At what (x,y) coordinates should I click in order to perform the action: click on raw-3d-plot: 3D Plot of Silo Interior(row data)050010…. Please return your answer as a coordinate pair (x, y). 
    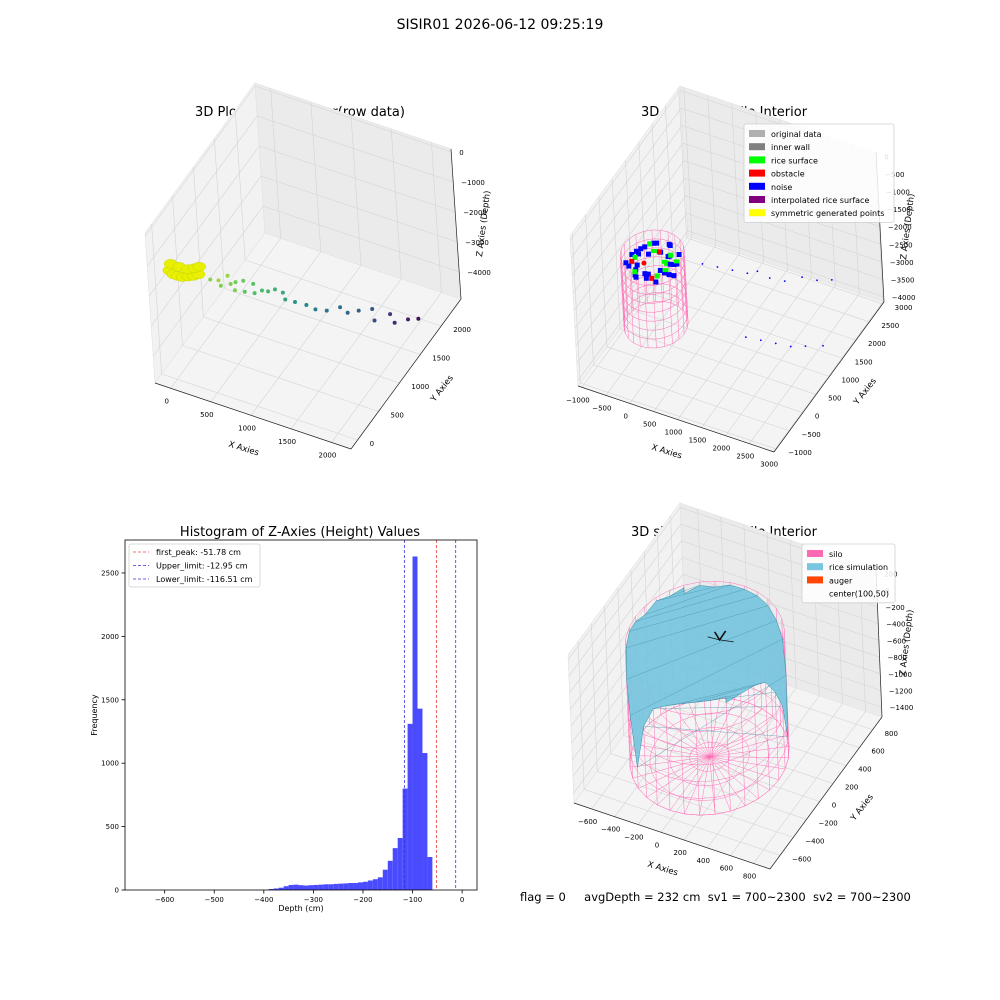
    Looking at the image, I should click on (318, 270).